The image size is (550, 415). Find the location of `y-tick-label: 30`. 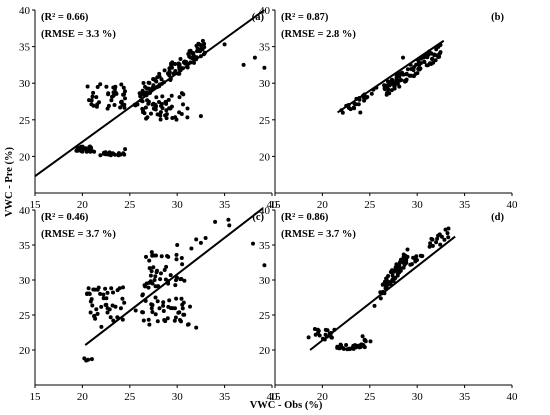

y-tick-label: 30 is located at coordinates (25, 84).